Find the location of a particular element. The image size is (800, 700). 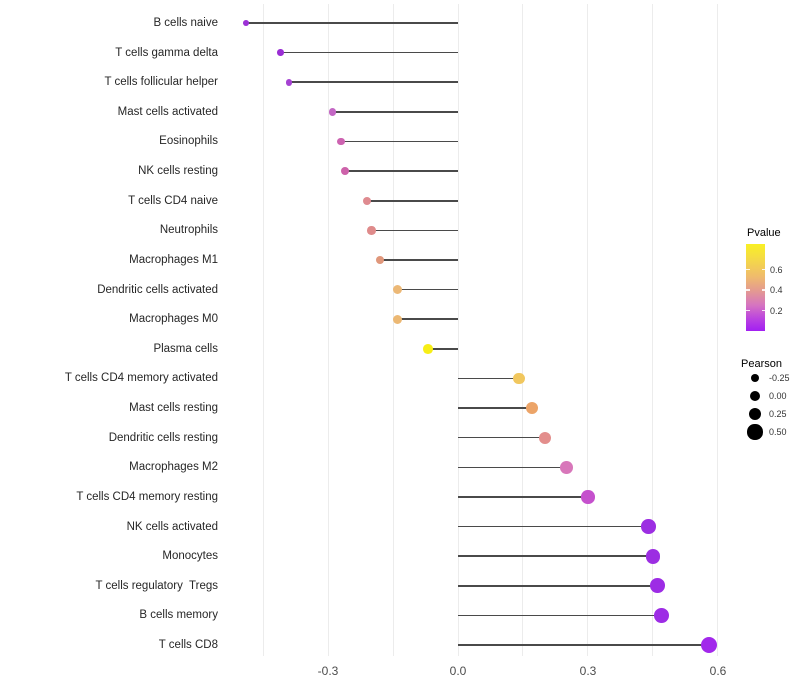

pearson-size-label: 0.25 is located at coordinates (778, 414).